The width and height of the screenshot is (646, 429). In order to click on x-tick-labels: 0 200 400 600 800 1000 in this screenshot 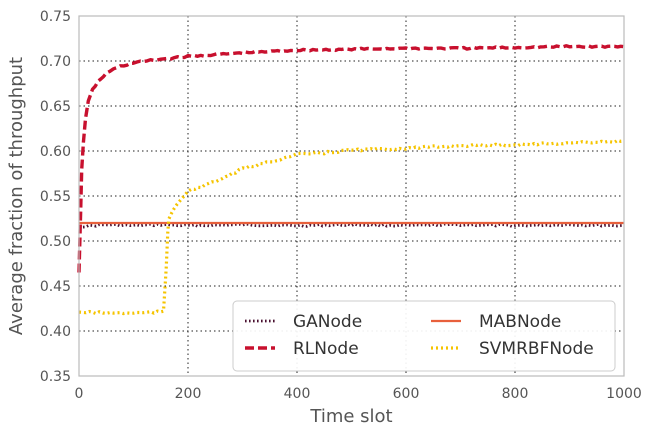, I will do `click(358, 394)`.